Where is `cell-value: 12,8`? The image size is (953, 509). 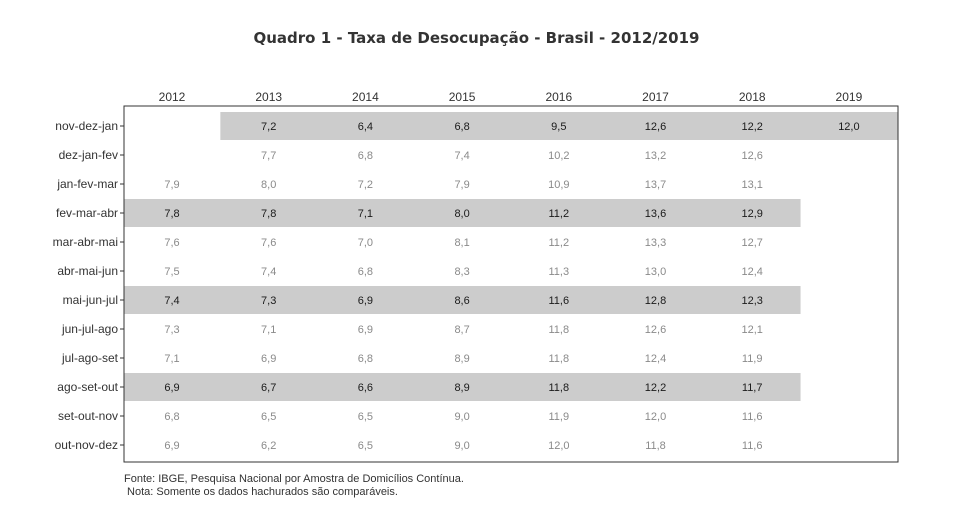
cell-value: 12,8 is located at coordinates (655, 301).